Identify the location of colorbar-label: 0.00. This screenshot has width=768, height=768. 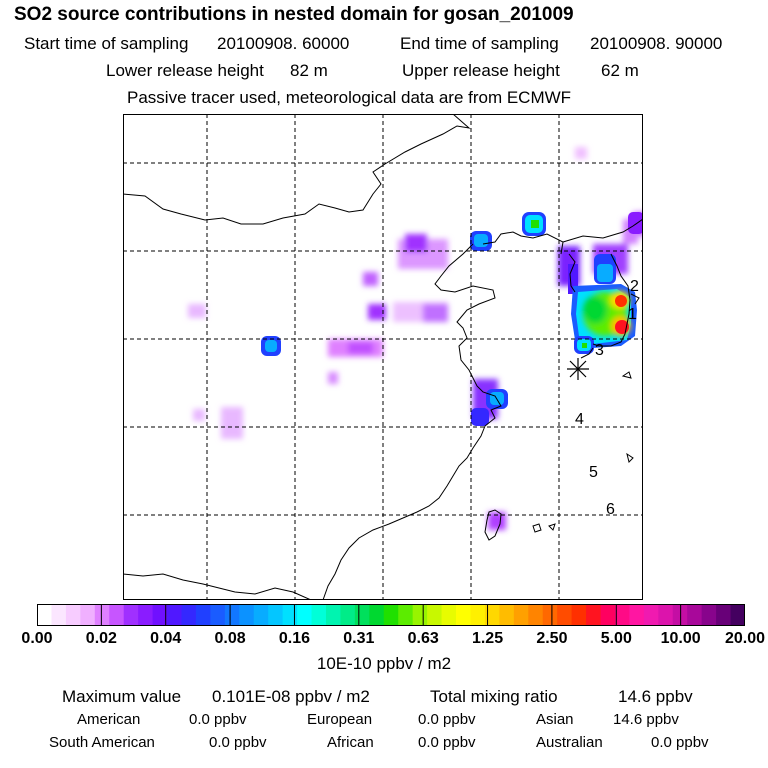
(37, 638).